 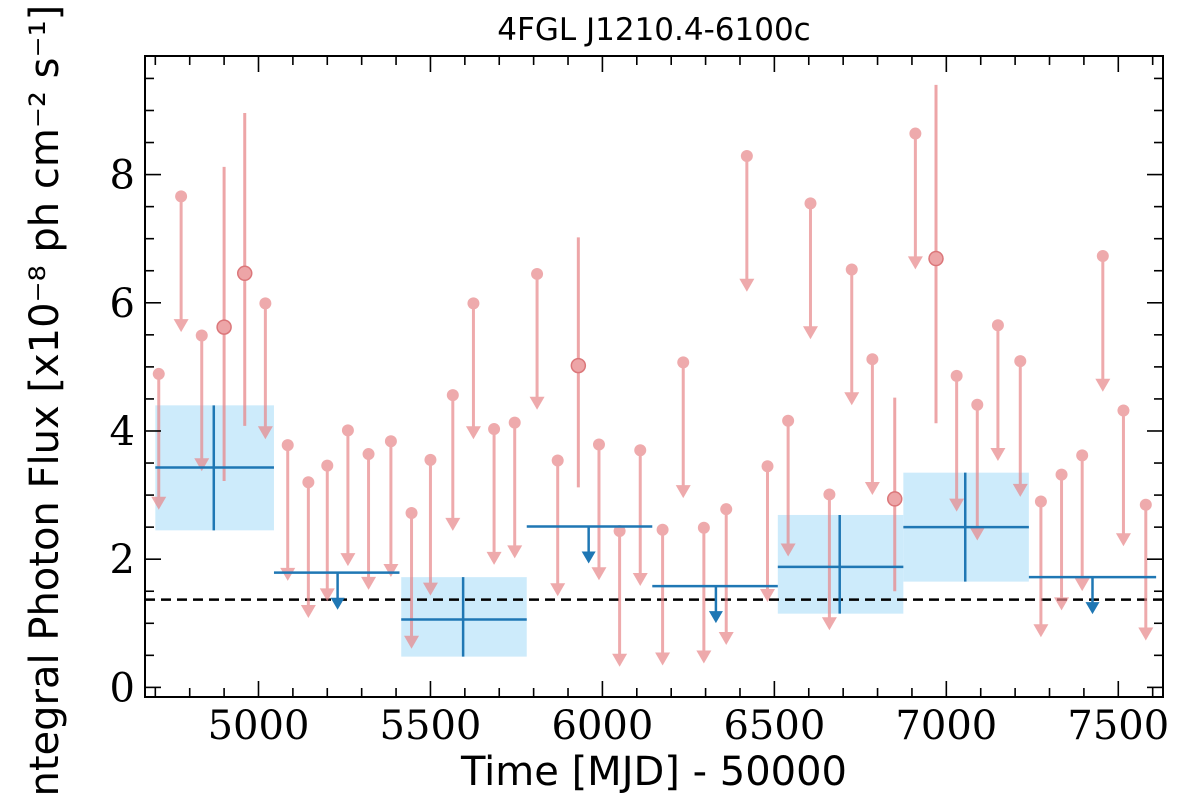 What do you see at coordinates (122, 176) in the screenshot?
I see `y-tick-label: 8` at bounding box center [122, 176].